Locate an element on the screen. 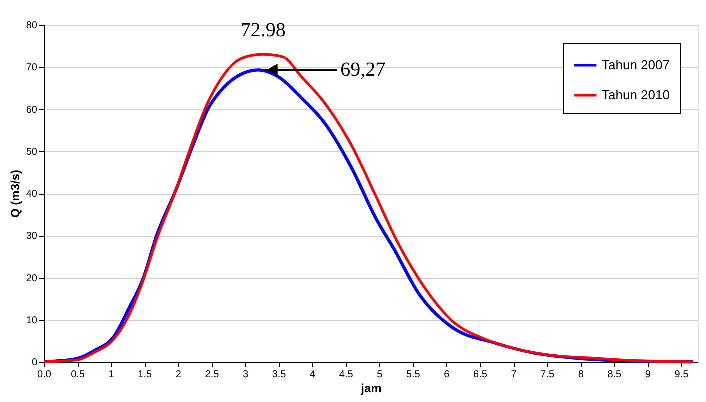 The image size is (706, 402). annotation: 69,27 is located at coordinates (363, 70).